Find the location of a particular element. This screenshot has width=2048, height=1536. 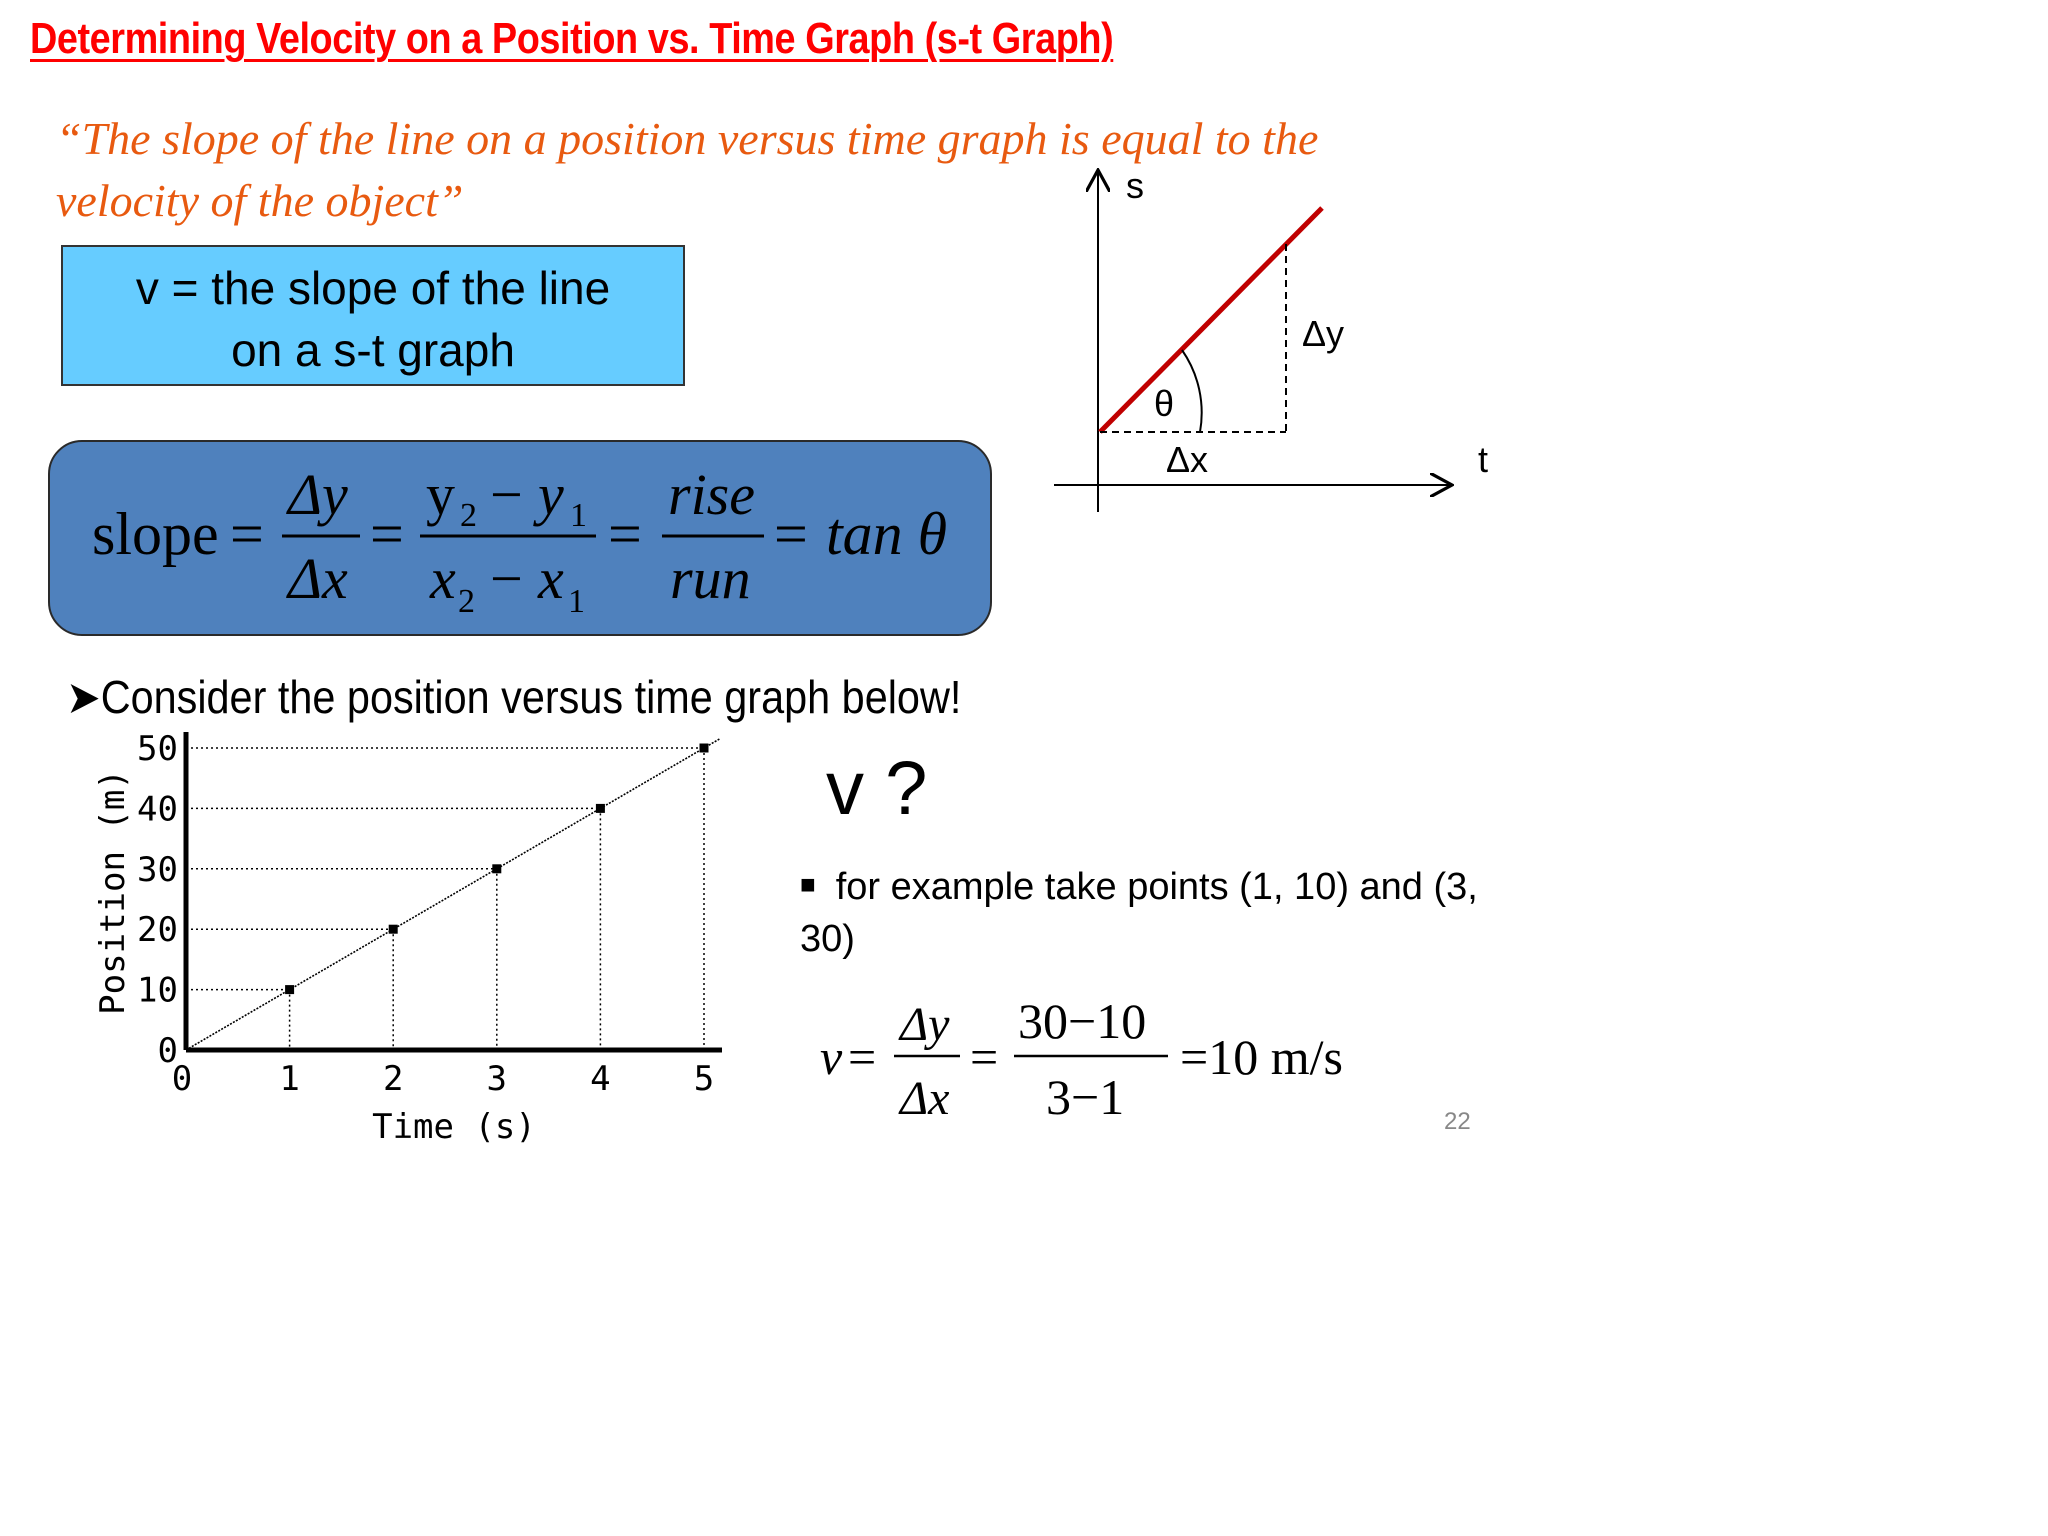

chart-series-line is located at coordinates (452, 894).